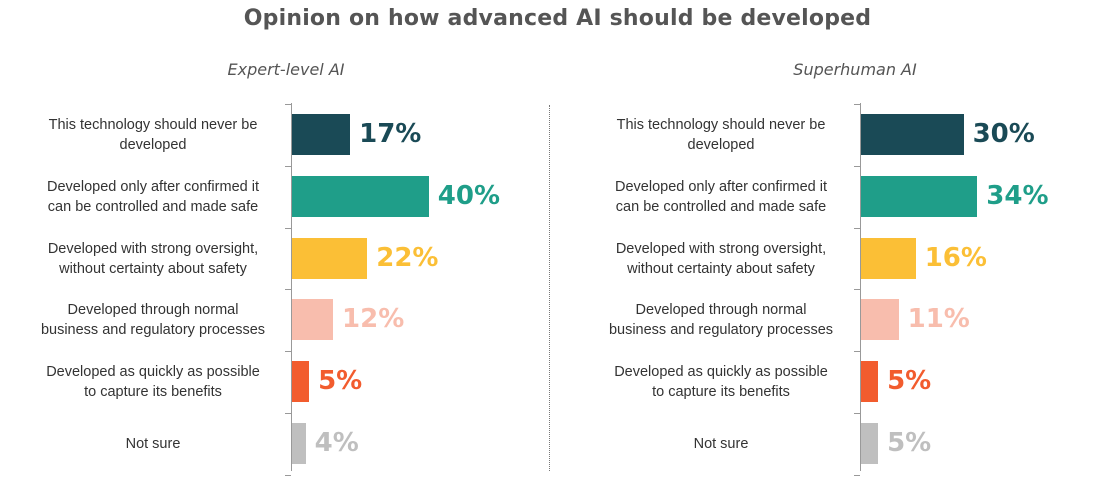  Describe the element at coordinates (286, 69) in the screenshot. I see `panel-subtitle-expert: Expert-level AI` at that location.